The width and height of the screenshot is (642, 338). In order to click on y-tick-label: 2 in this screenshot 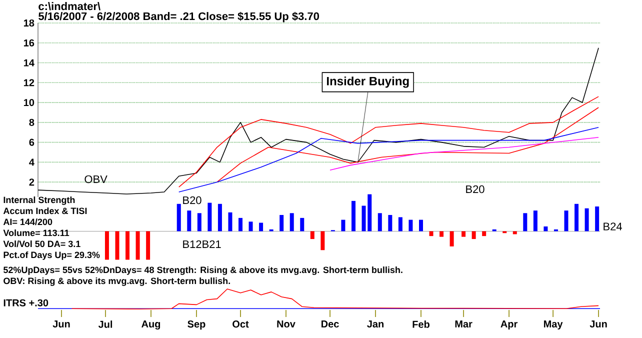, I will do `click(31, 182)`.